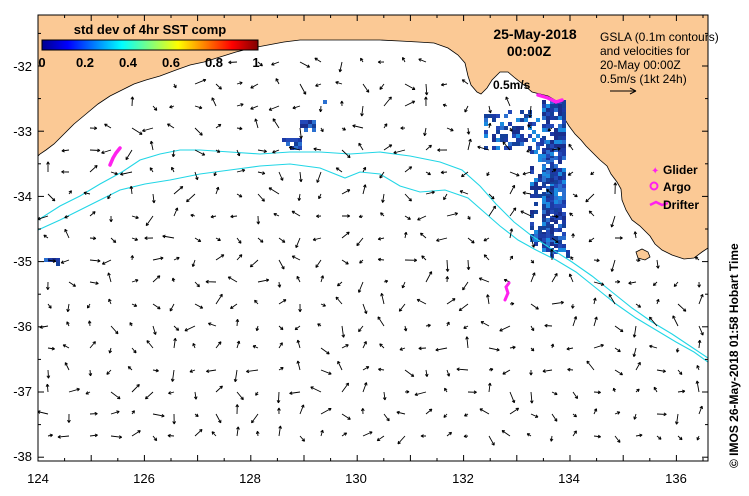 Image resolution: width=749 pixels, height=496 pixels. What do you see at coordinates (115, 156) in the screenshot?
I see `drifter-track-west` at bounding box center [115, 156].